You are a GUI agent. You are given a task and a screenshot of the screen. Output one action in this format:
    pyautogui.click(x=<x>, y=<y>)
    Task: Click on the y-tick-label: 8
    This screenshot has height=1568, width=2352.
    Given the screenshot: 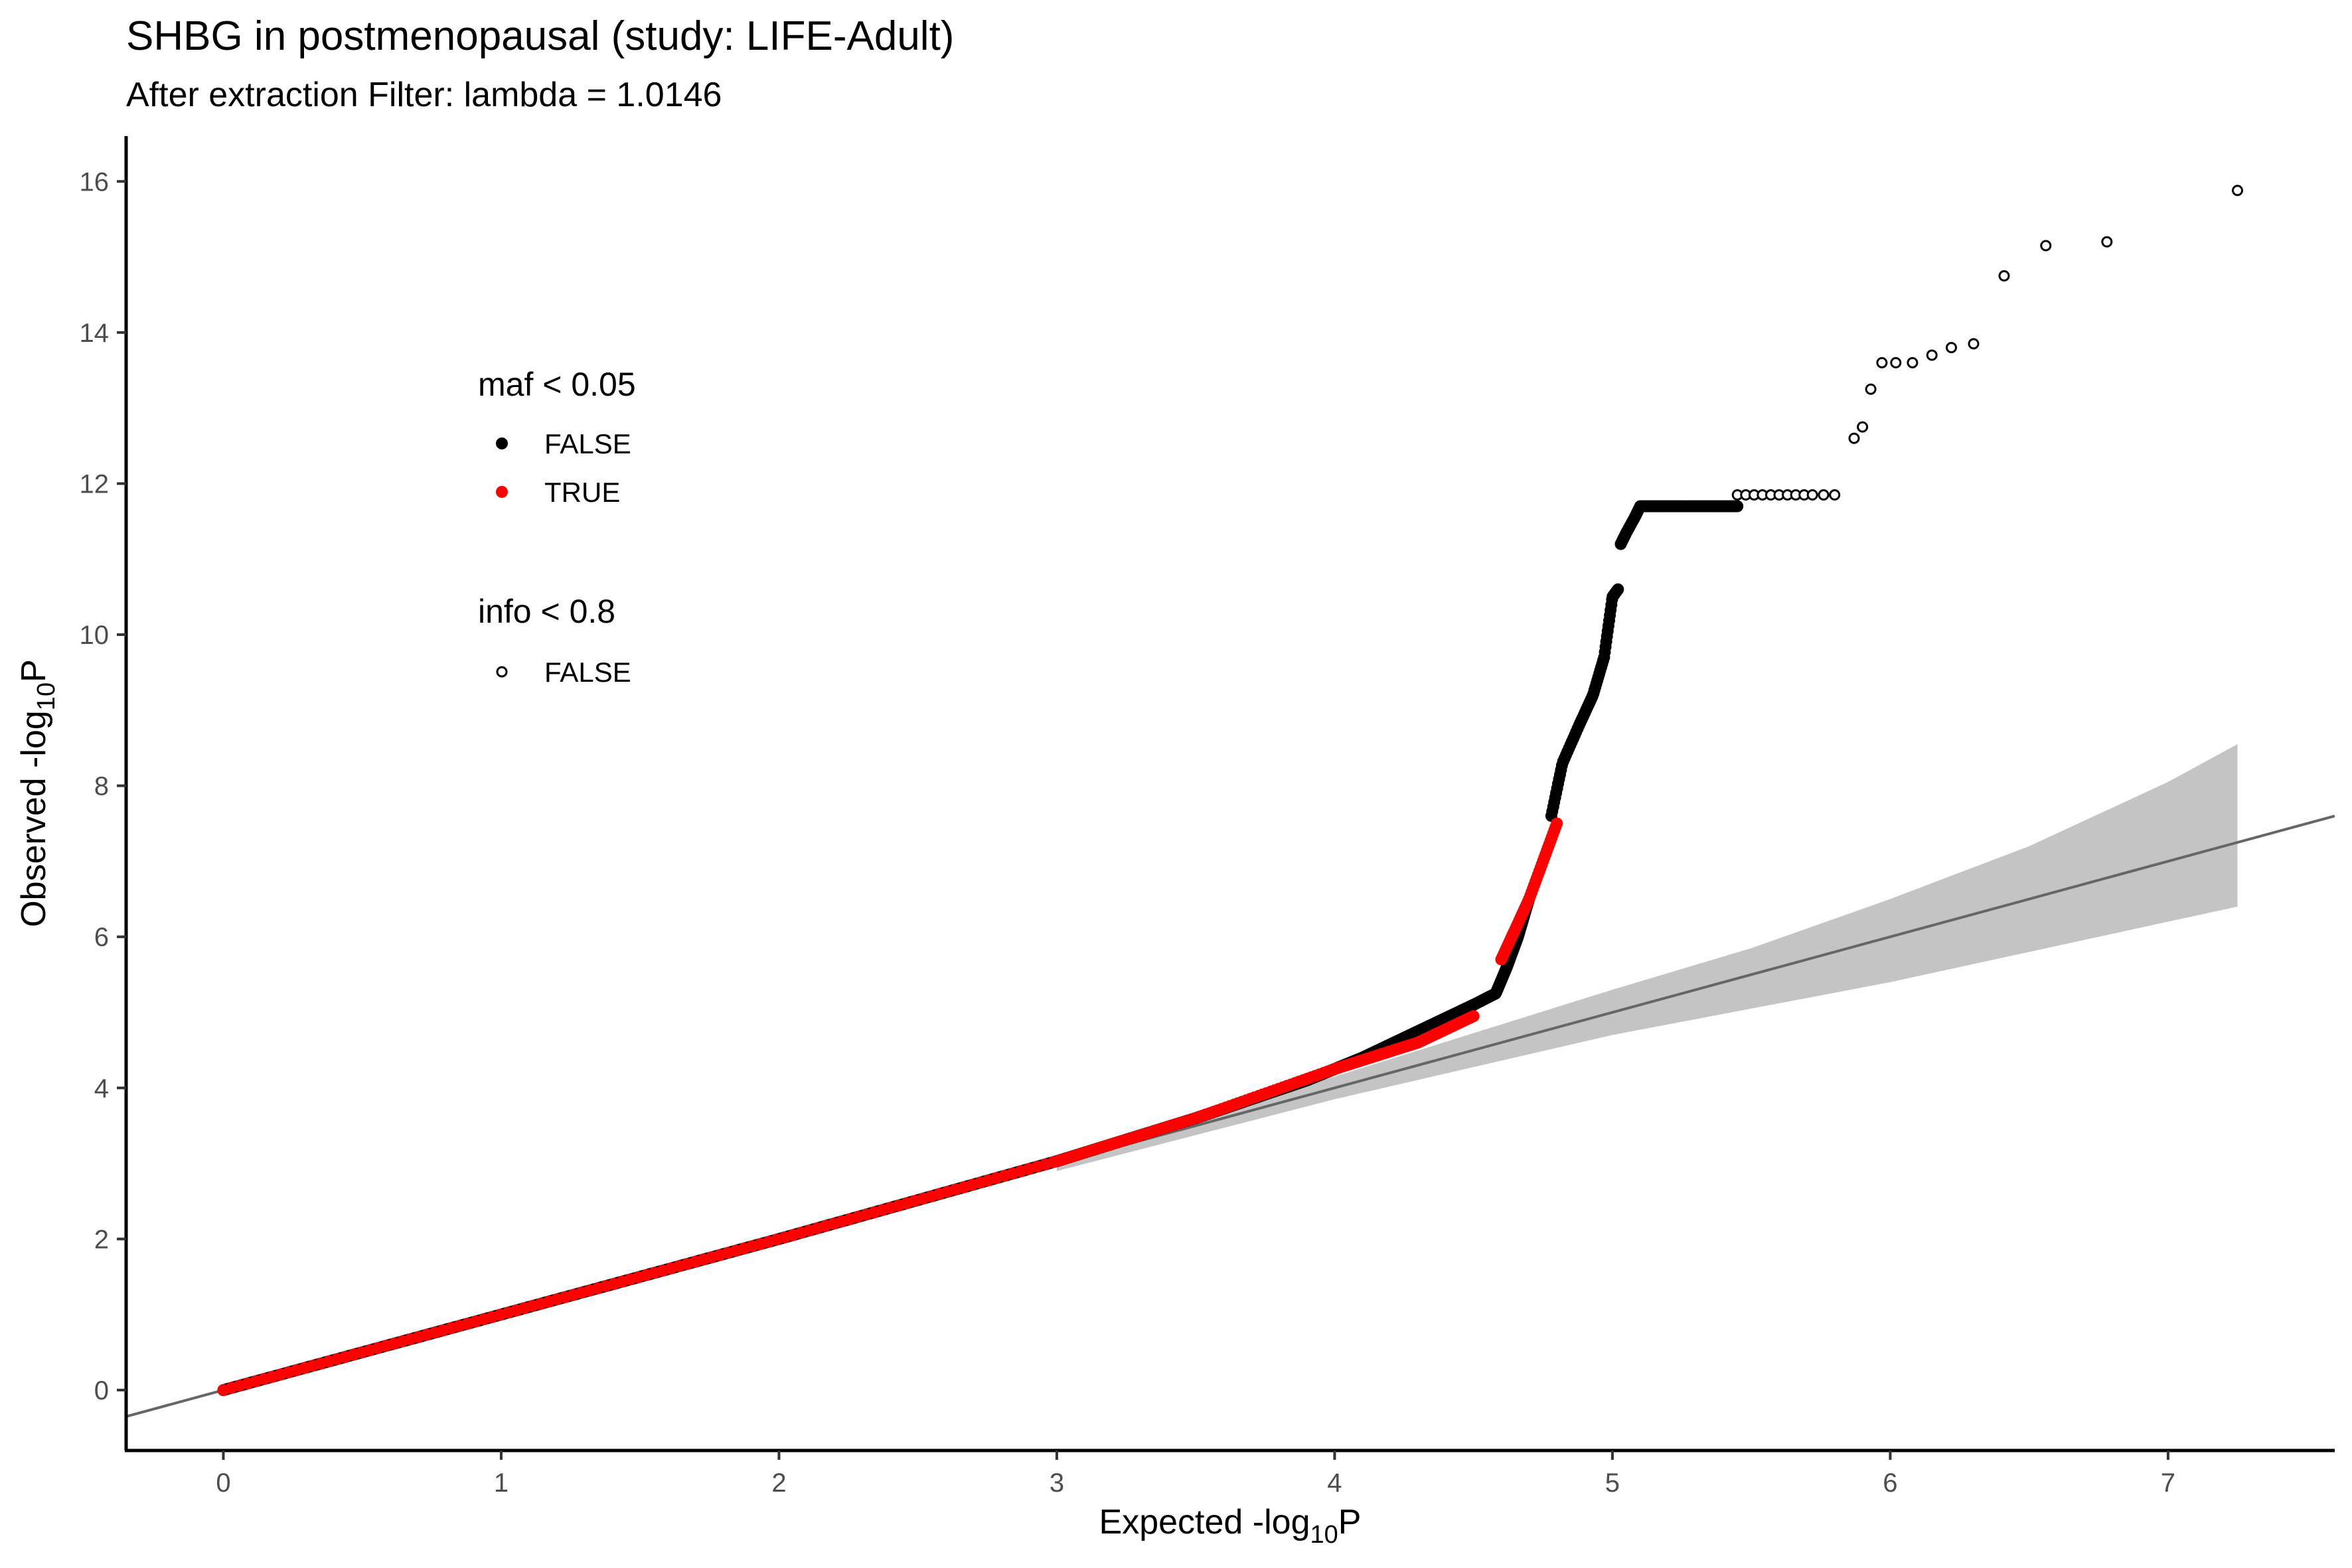 What is the action you would take?
    pyautogui.click(x=102, y=787)
    